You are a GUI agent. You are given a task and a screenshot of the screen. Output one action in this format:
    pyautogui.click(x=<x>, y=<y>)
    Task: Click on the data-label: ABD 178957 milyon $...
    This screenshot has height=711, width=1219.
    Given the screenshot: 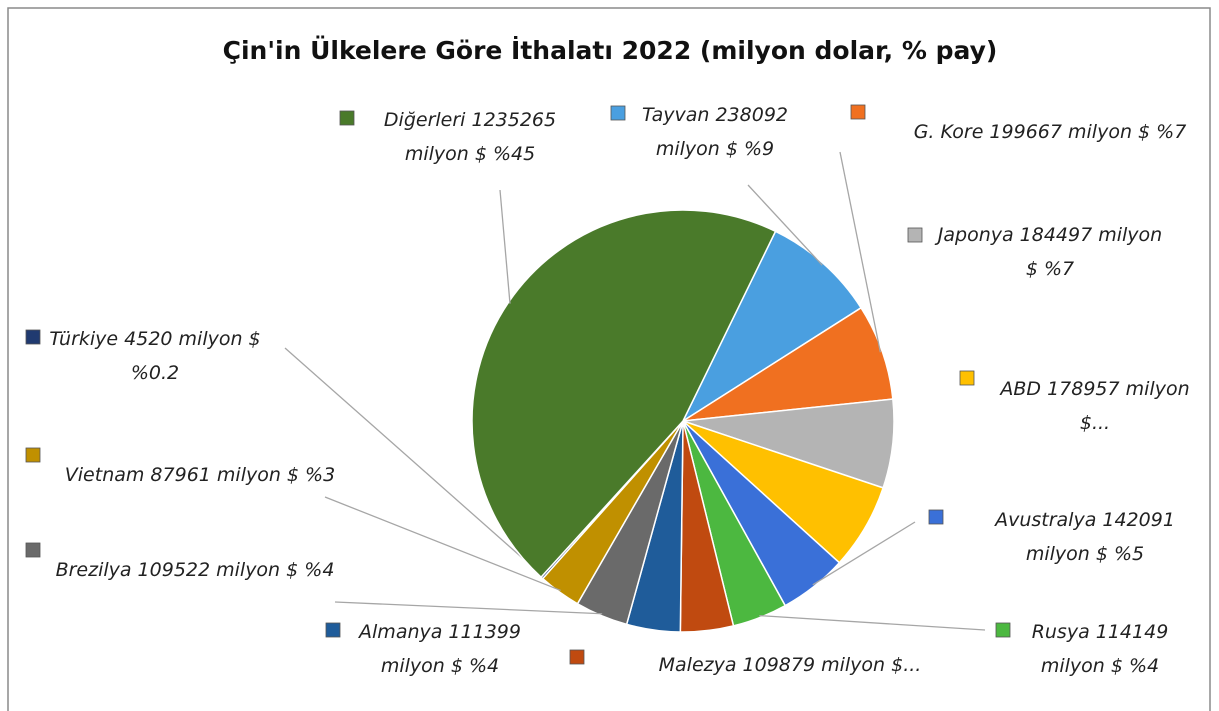 What is the action you would take?
    pyautogui.click(x=1095, y=406)
    